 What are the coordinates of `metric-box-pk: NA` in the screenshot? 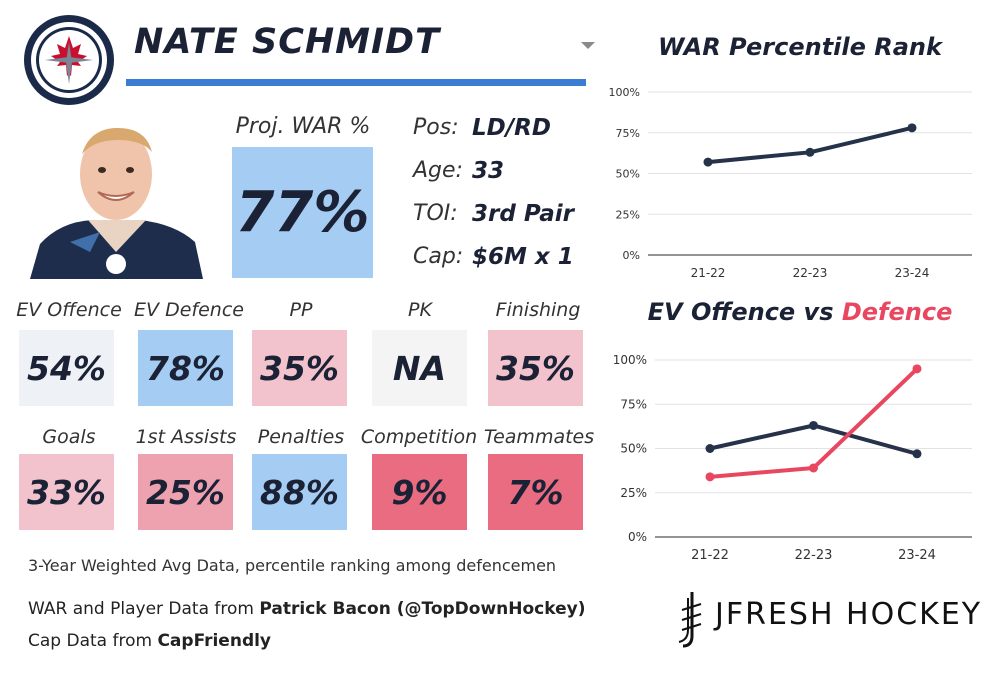 It's located at (419, 368).